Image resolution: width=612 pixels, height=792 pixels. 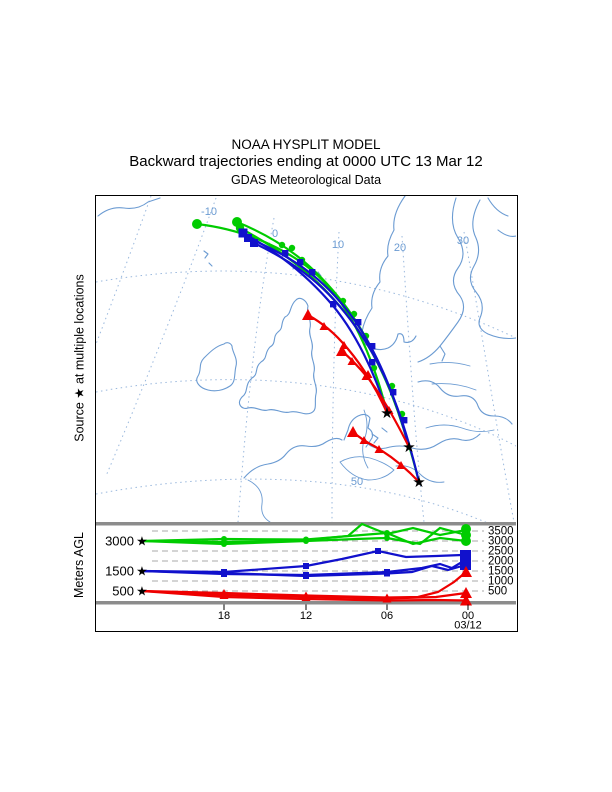 I want to click on lon-label-minus10: -10, so click(x=209, y=212).